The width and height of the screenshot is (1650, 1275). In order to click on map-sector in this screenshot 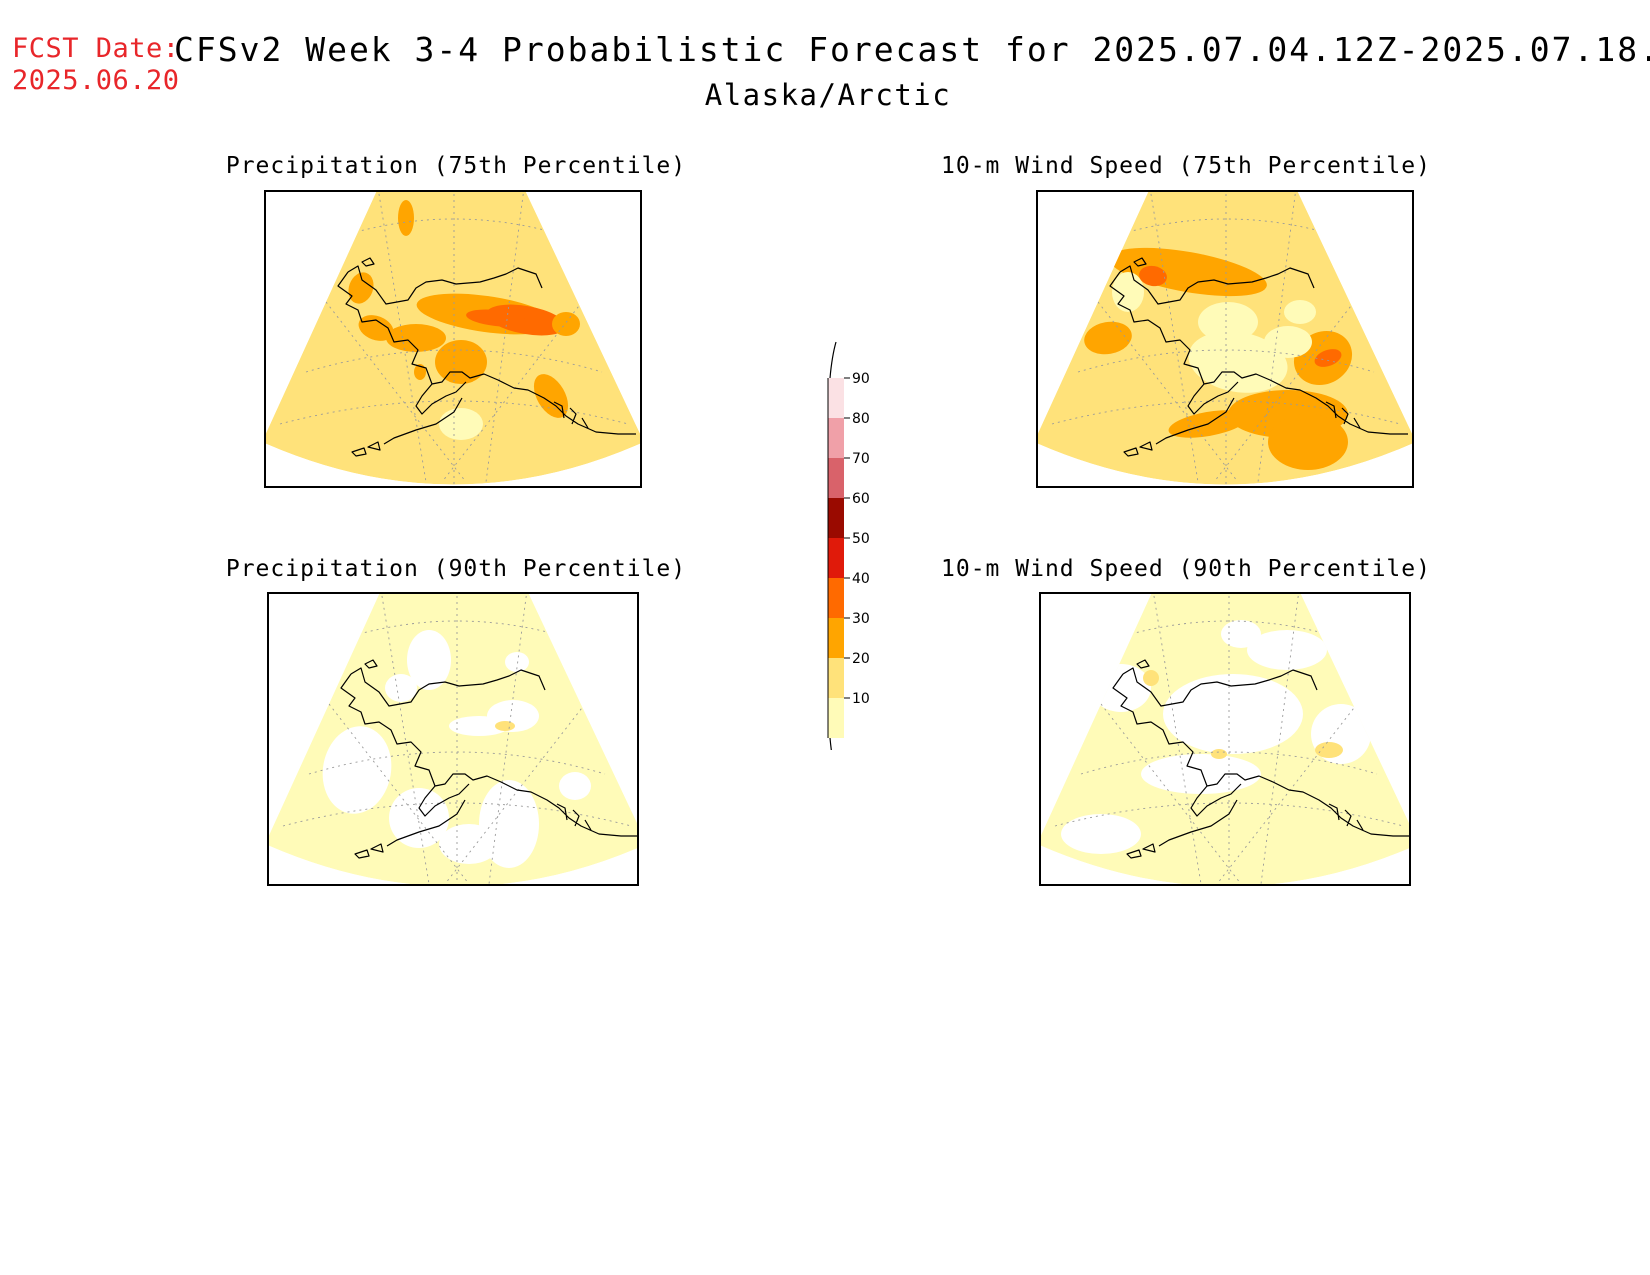, I will do `click(453, 338)`.